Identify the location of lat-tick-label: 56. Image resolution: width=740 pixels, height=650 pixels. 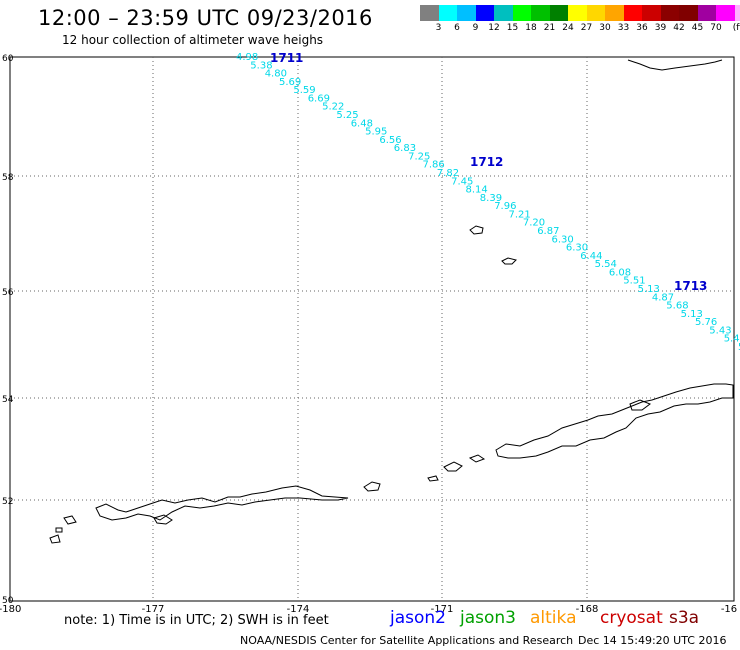
(8, 293).